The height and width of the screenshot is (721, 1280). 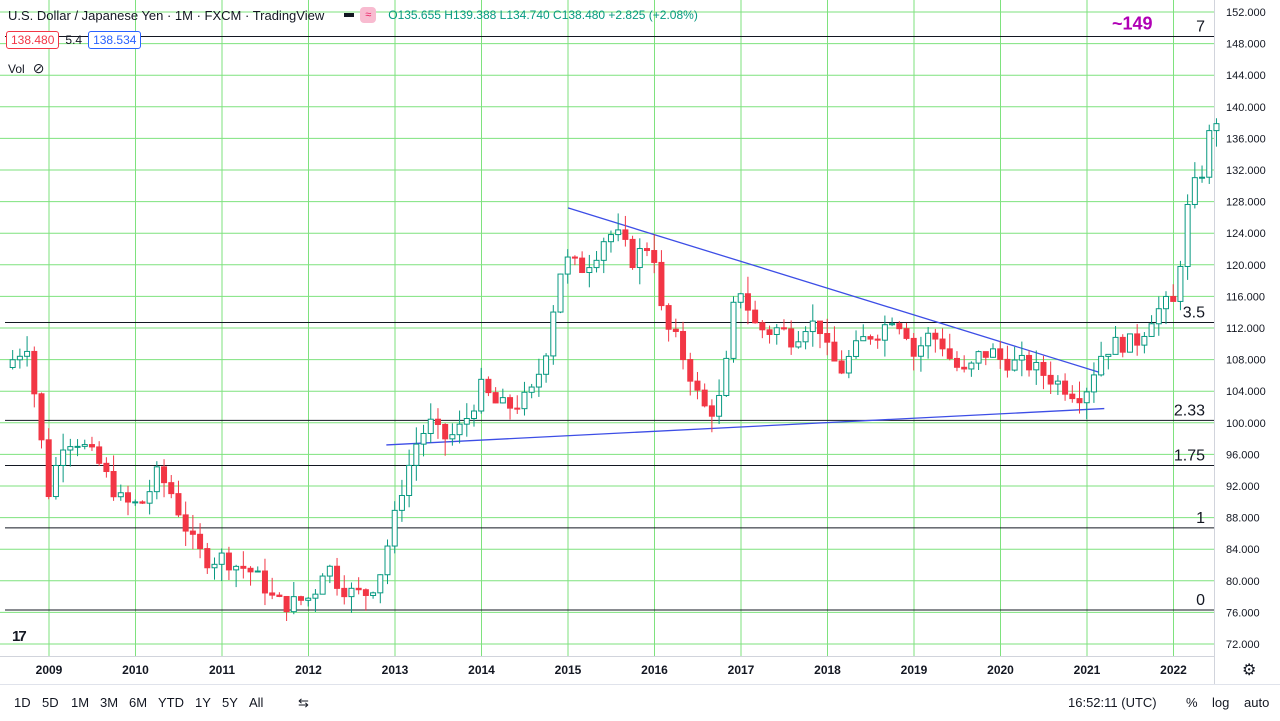 I want to click on timeframe-5d: 5D, so click(x=50, y=702).